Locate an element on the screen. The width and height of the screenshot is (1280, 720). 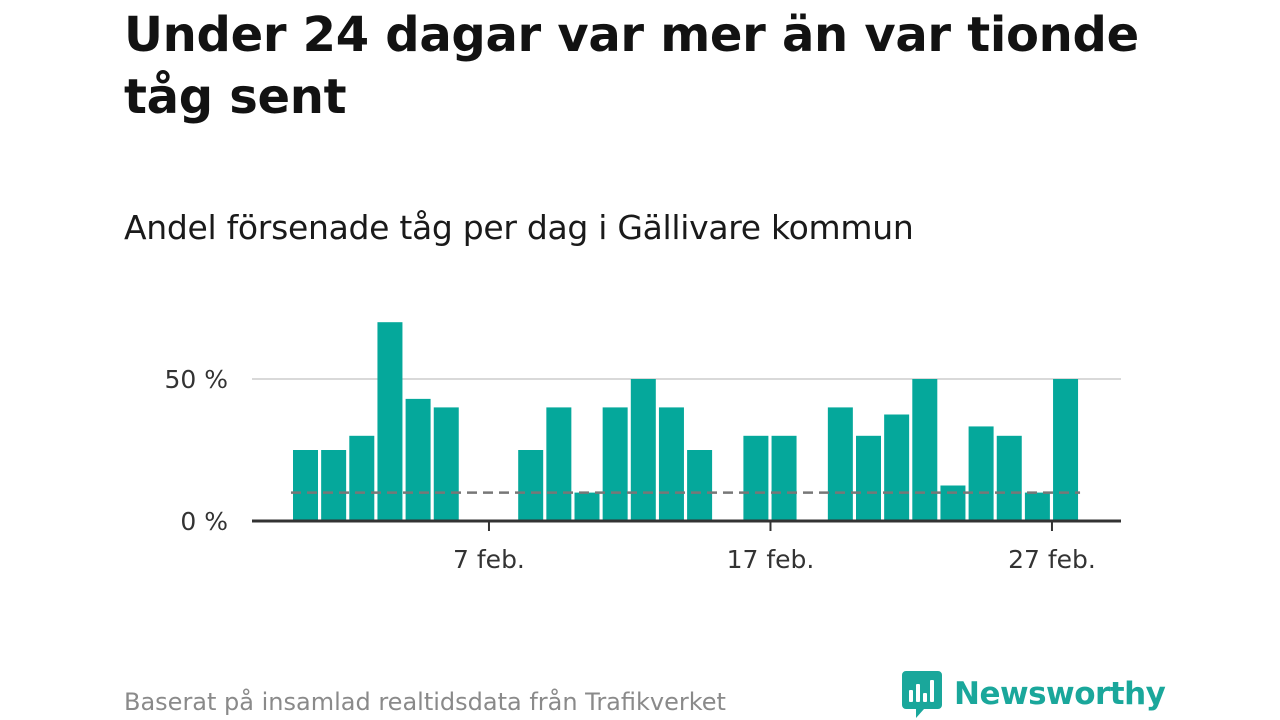
y-tick-label: 50 % is located at coordinates (196, 379).